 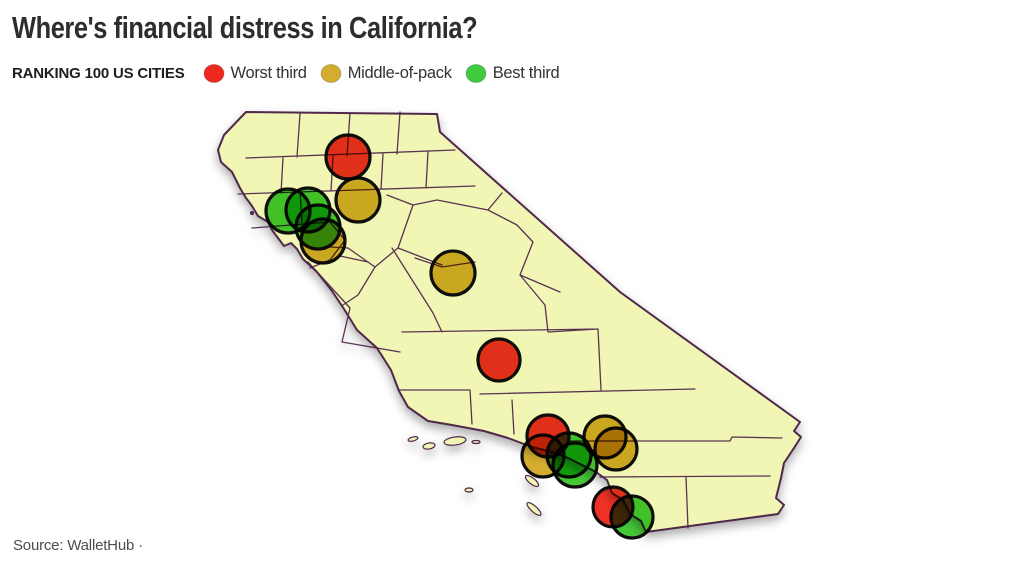 What do you see at coordinates (526, 72) in the screenshot?
I see `legend-label-best: Best third` at bounding box center [526, 72].